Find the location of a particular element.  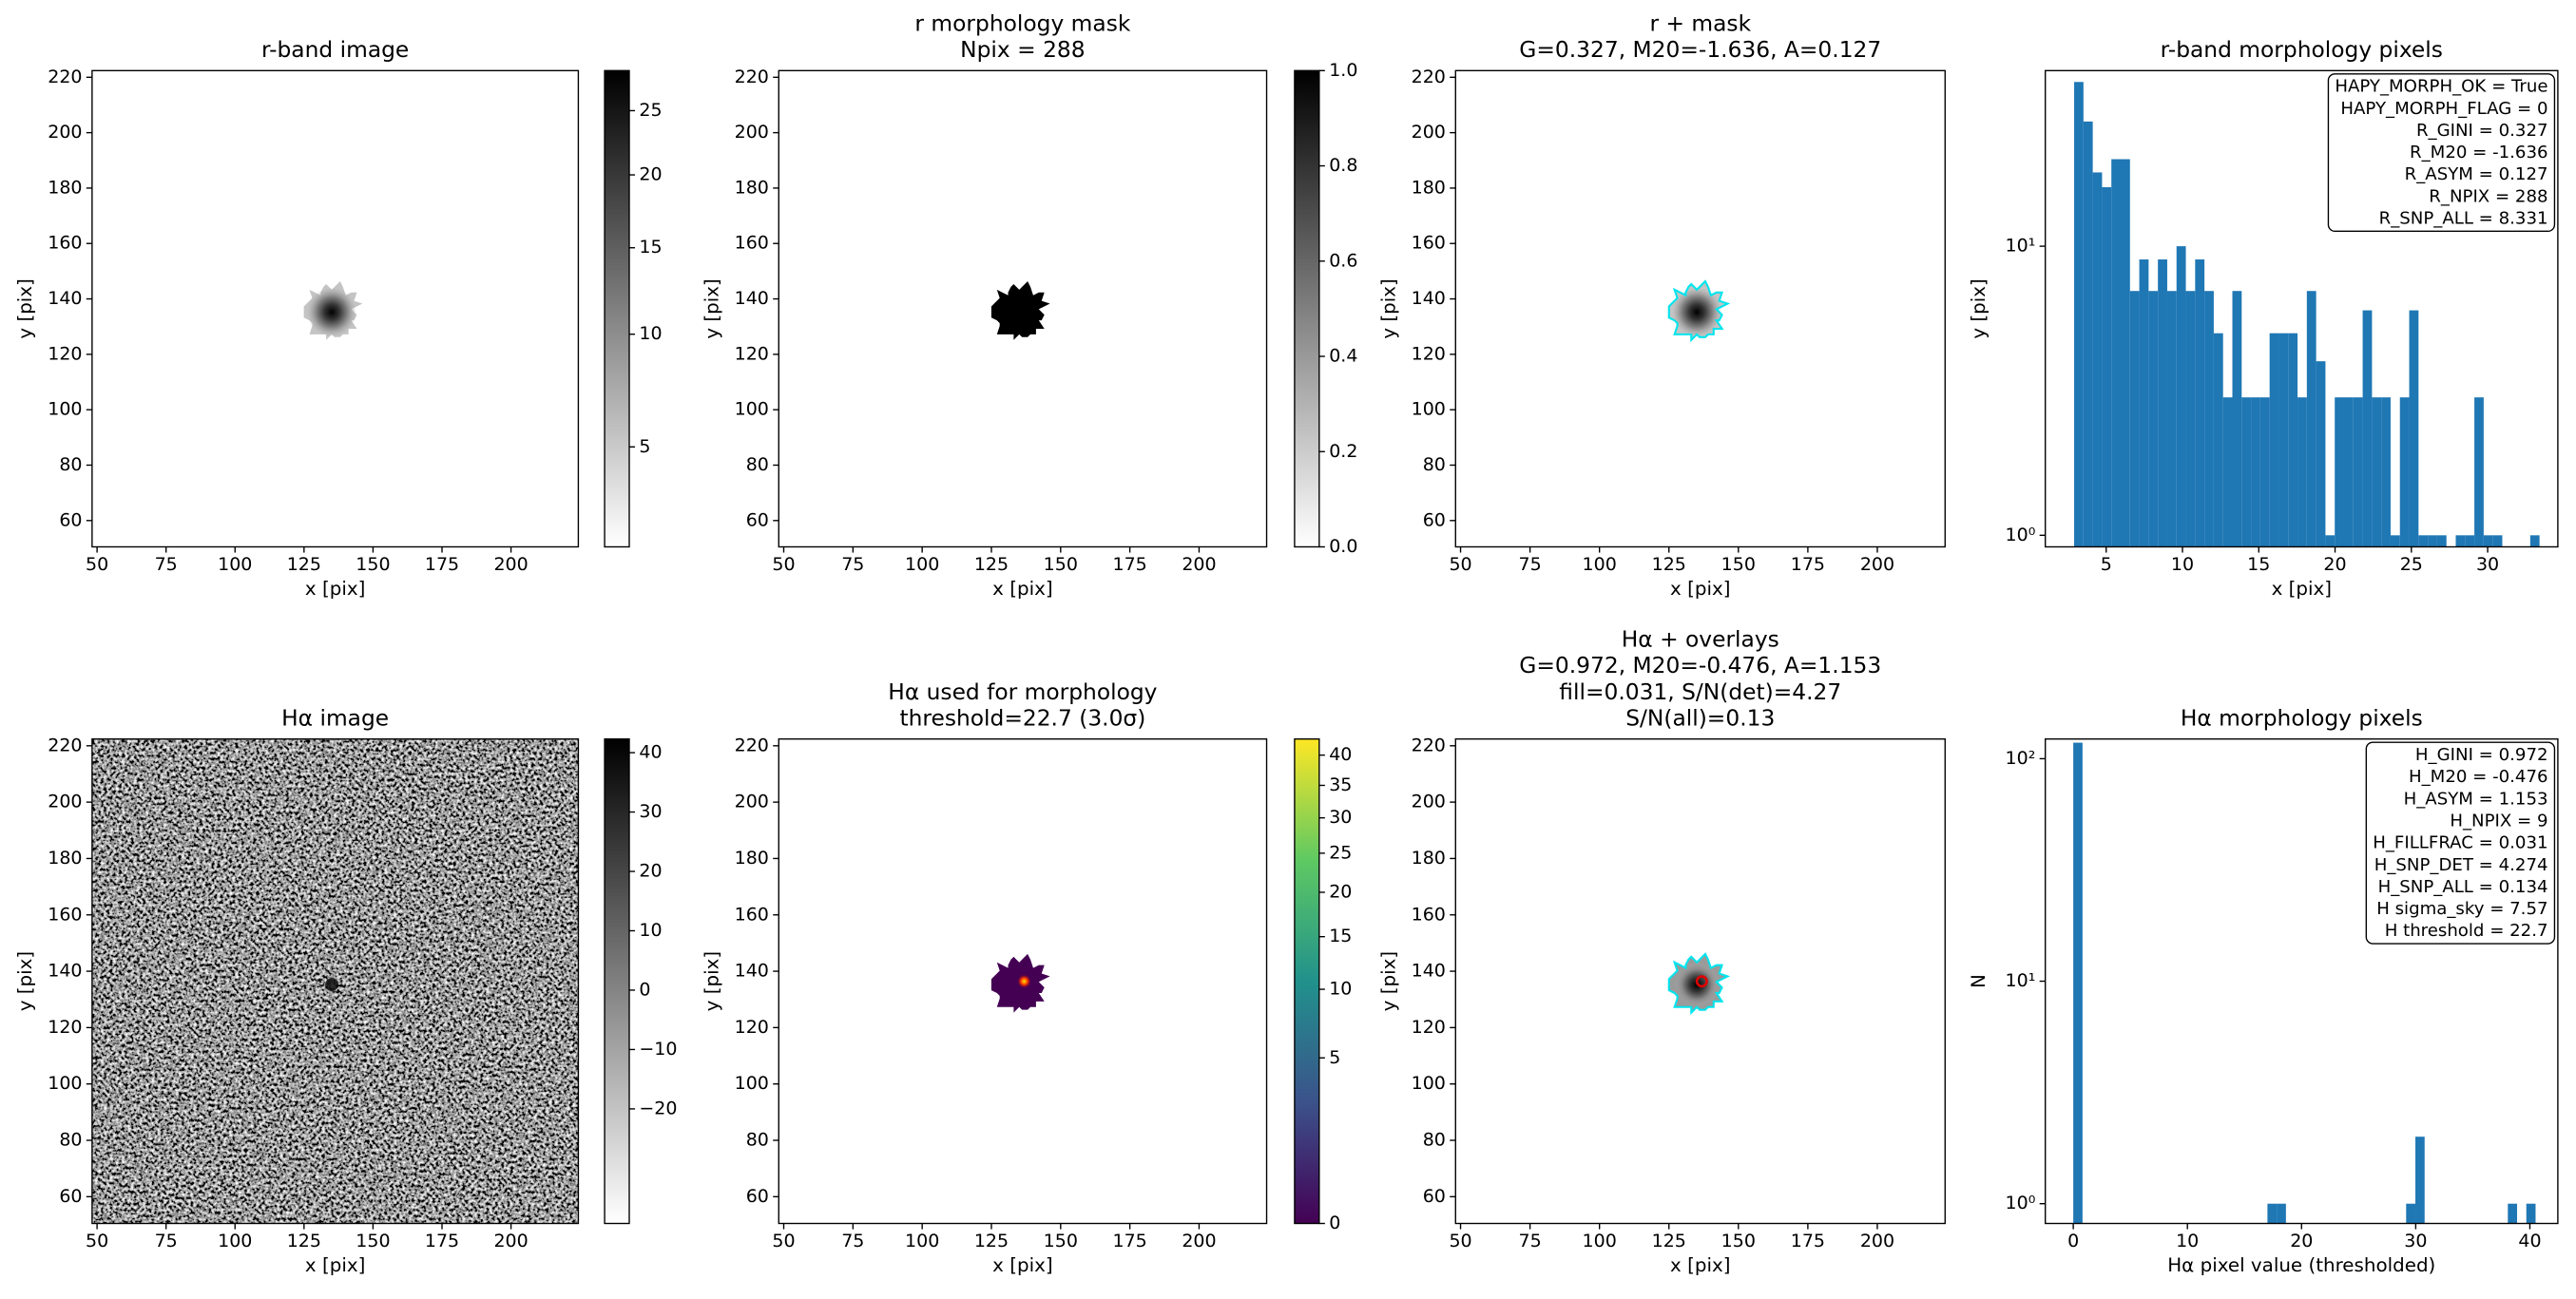

panel-title: r + mask is located at coordinates (1700, 23).